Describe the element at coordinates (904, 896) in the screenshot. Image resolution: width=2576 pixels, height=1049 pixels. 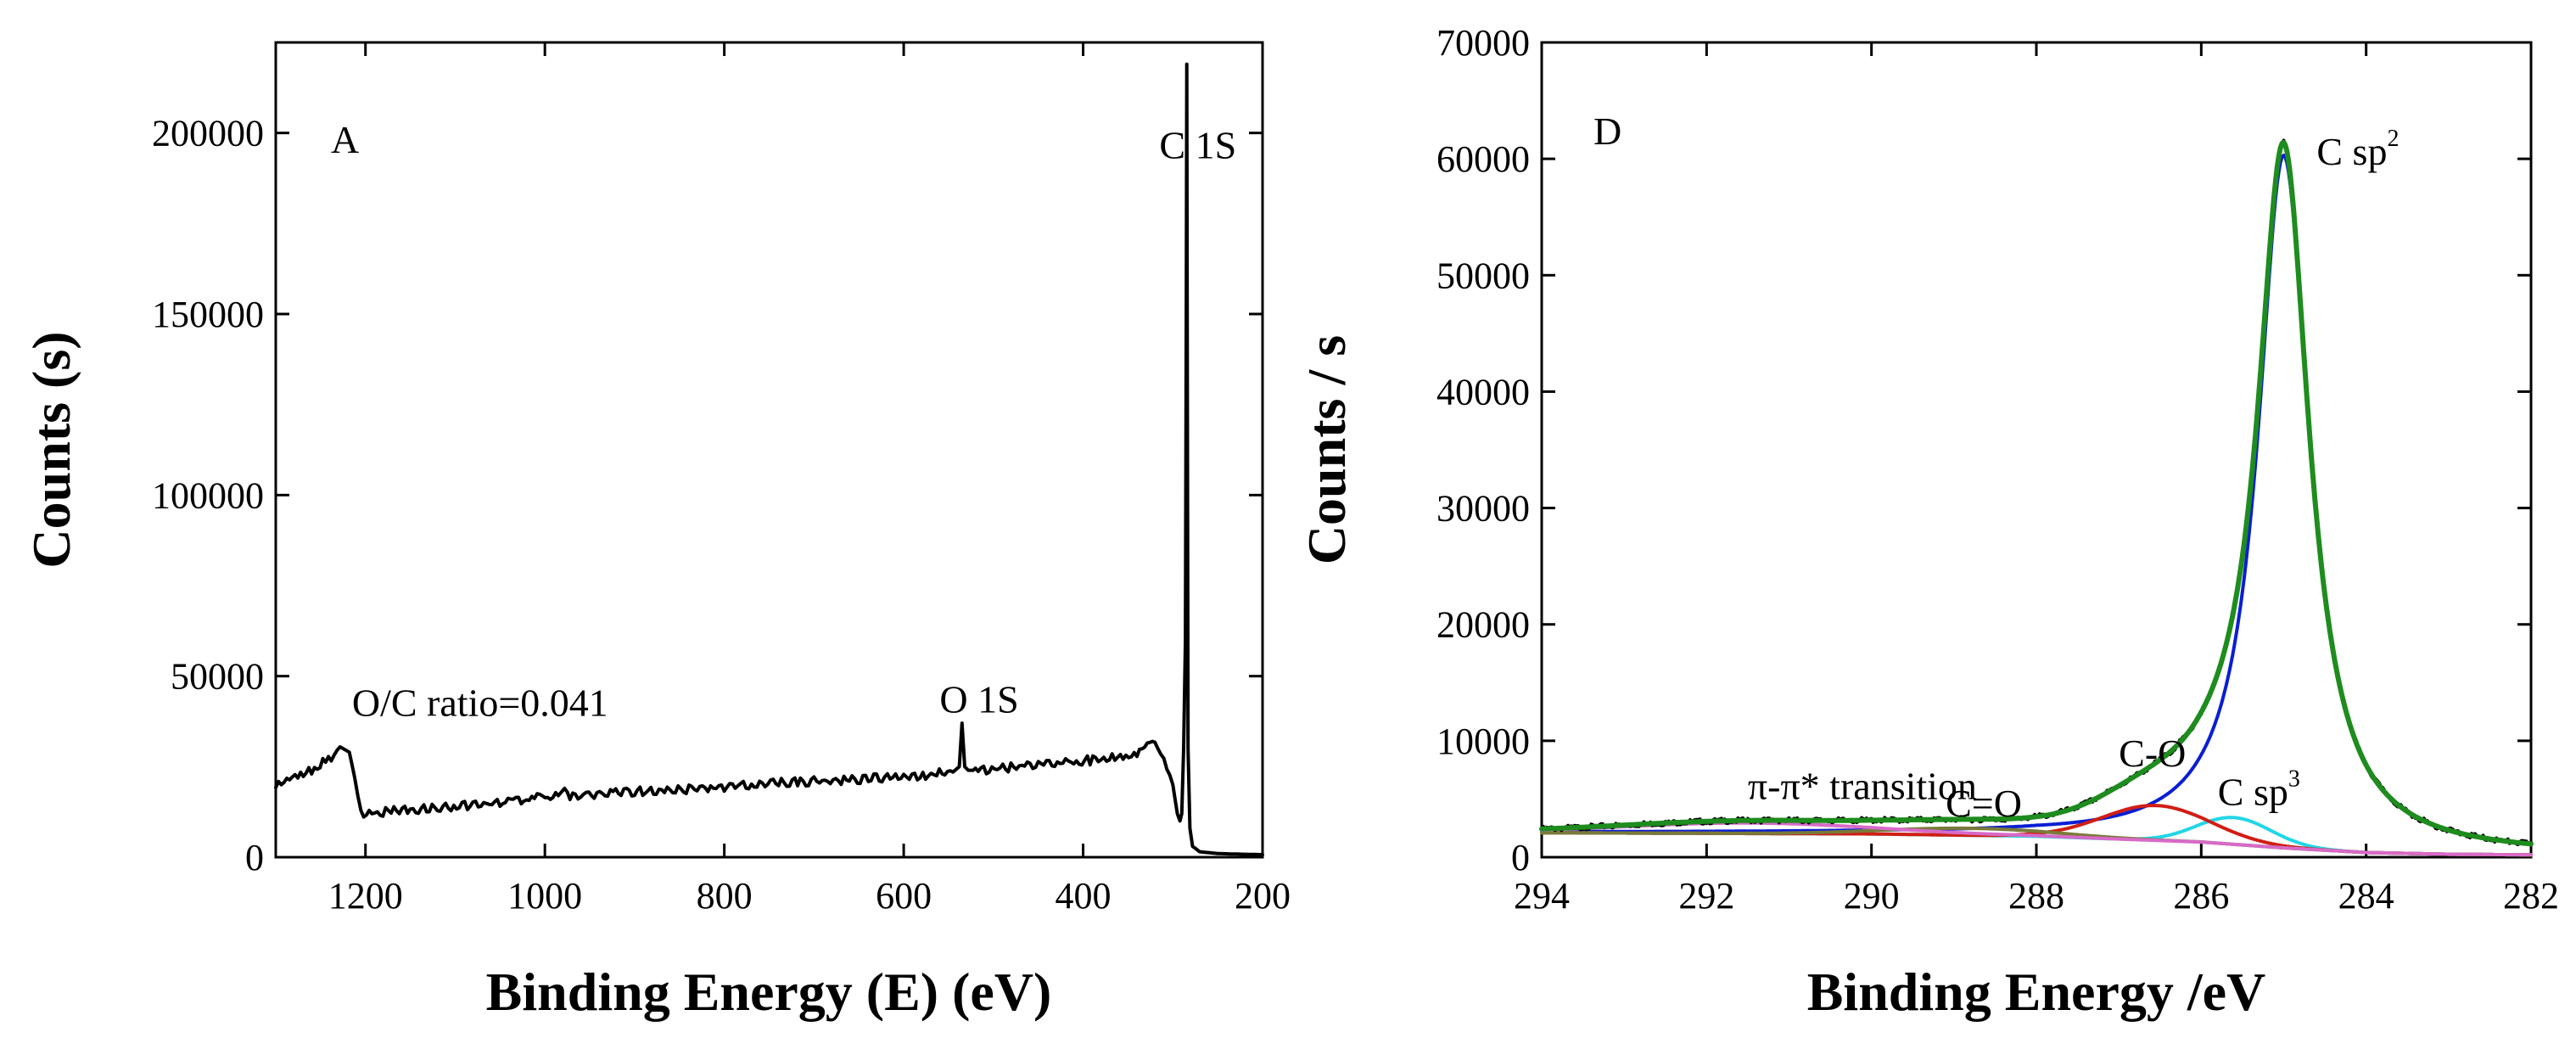
I see `x-tick-label: 600` at that location.